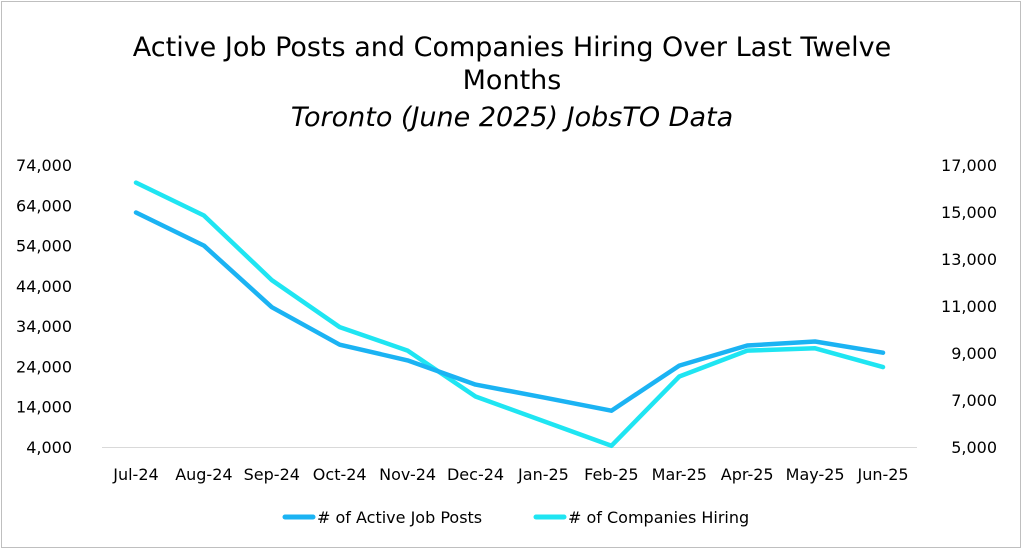  What do you see at coordinates (44, 205) in the screenshot?
I see `left-y-tick-label: 64,000` at bounding box center [44, 205].